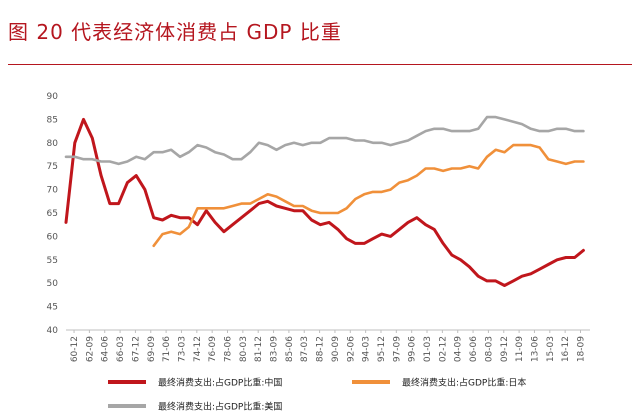 This screenshot has height=415, width=639. I want to click on legend-label-0: 最终消费支出:占GDP比重:中国, so click(220, 383).